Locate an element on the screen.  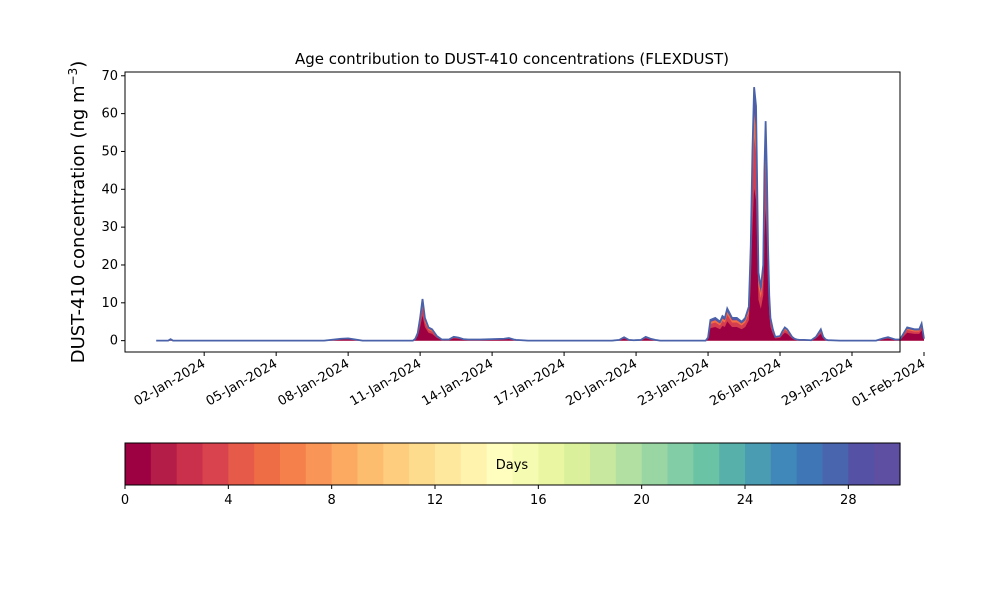
y-axis-label: DUST-410 concentration (ng m−3) is located at coordinates (77, 212).